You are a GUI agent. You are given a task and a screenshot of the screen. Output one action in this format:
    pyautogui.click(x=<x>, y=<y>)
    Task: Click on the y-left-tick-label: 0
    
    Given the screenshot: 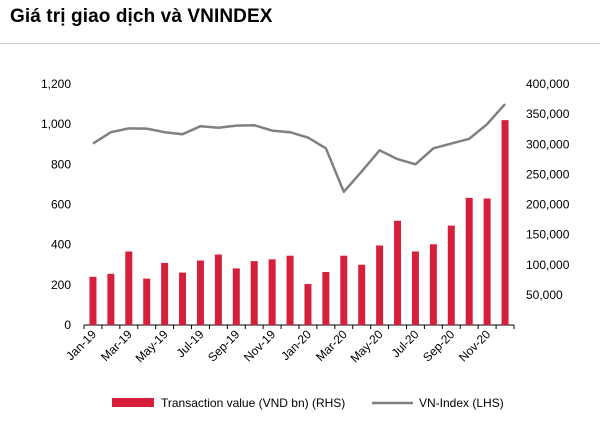 What is the action you would take?
    pyautogui.click(x=67, y=325)
    